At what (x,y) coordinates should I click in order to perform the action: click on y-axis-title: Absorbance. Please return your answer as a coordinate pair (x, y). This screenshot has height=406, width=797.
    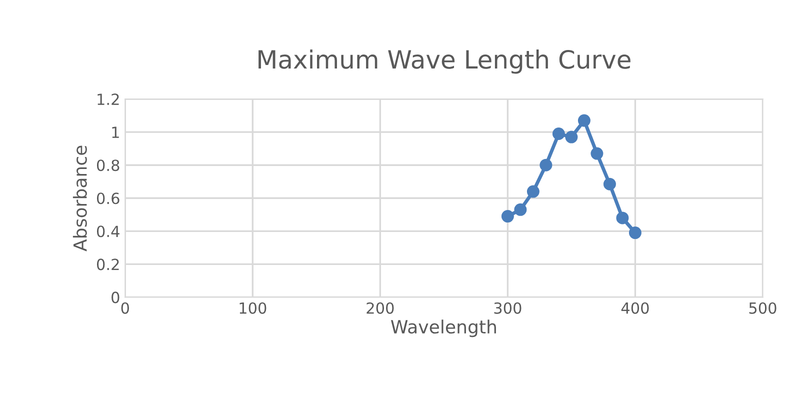
    Looking at the image, I should click on (79, 199).